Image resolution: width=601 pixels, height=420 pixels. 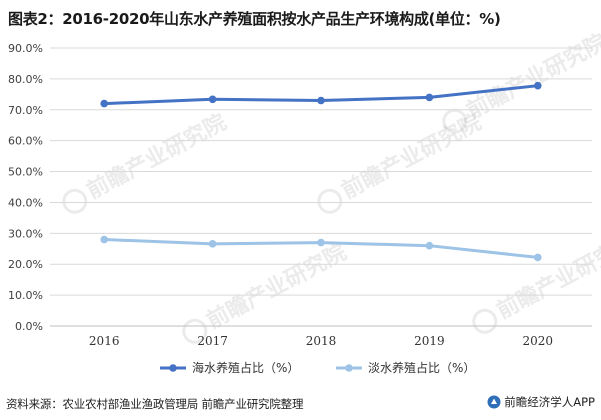 I want to click on watermark-2: 前瞻产业研究院, so click(x=536, y=281).